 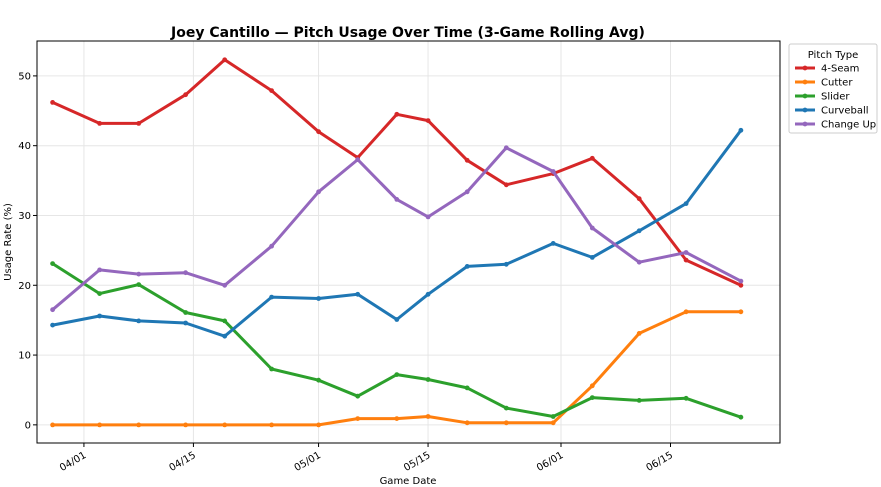 I want to click on legend-items: 4-Seam Cutter Slider Curveball Change Up, so click(x=835, y=97).